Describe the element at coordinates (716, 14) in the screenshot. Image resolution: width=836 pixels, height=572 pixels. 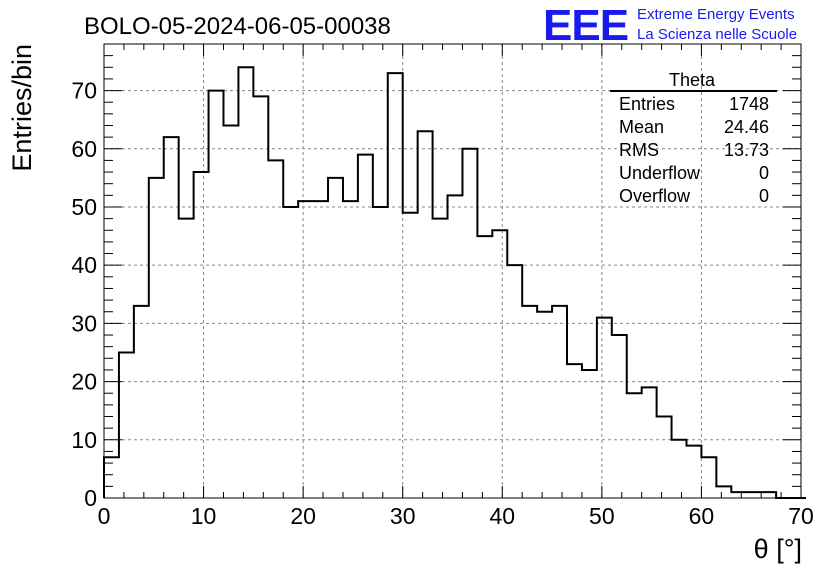
I see `org-name-line1: Extreme Energy Events` at that location.